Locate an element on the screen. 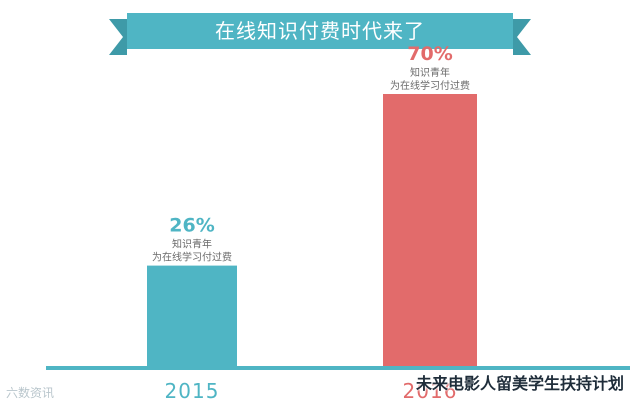 This screenshot has width=640, height=410. watermark-left: 六数资讯 is located at coordinates (30, 393).